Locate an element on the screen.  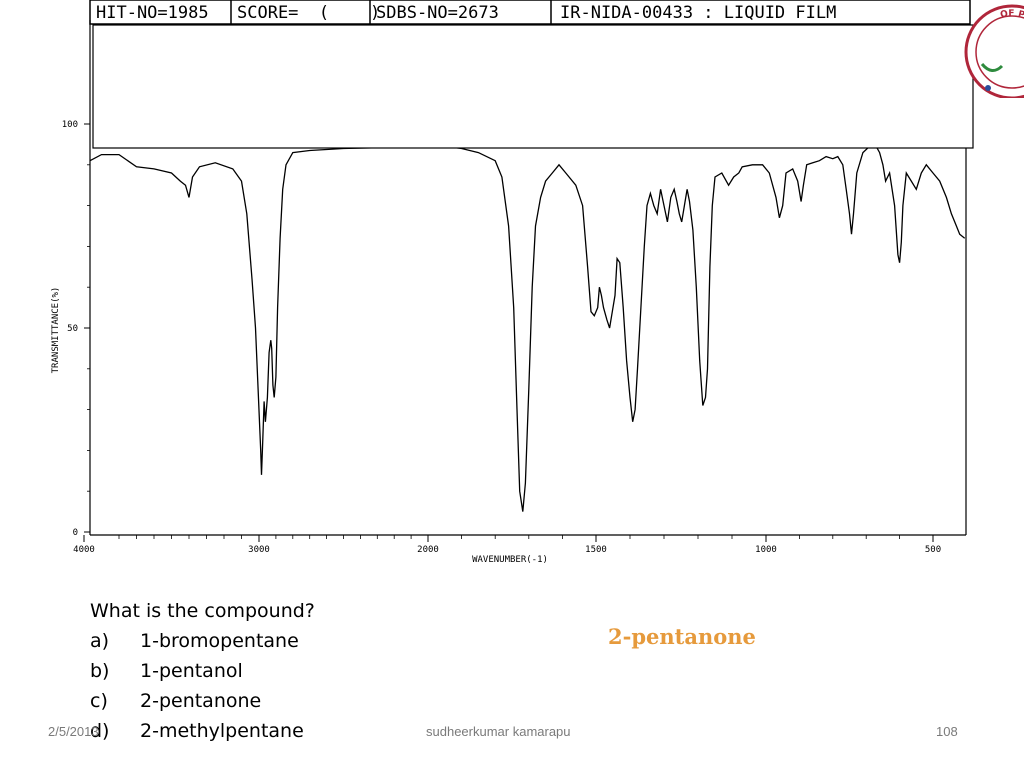
y-axis-label: TRANSMITTANCE(%) is located at coordinates (56, 330).